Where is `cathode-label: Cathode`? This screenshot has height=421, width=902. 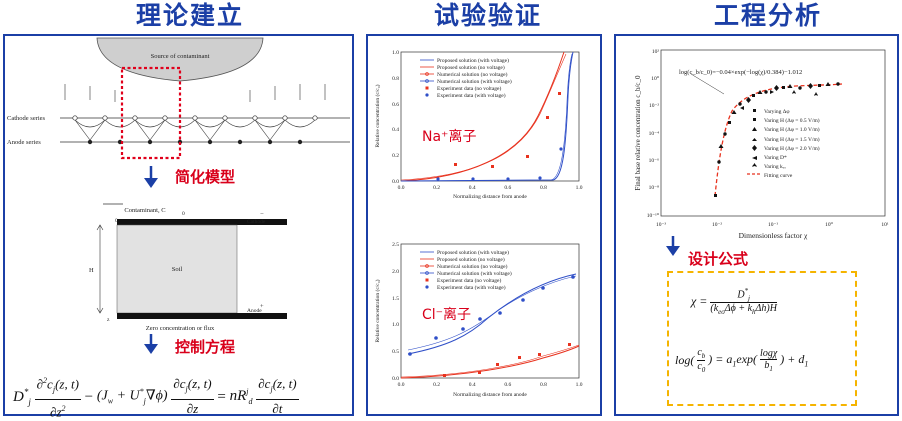 cathode-label: Cathode is located at coordinates (256, 222).